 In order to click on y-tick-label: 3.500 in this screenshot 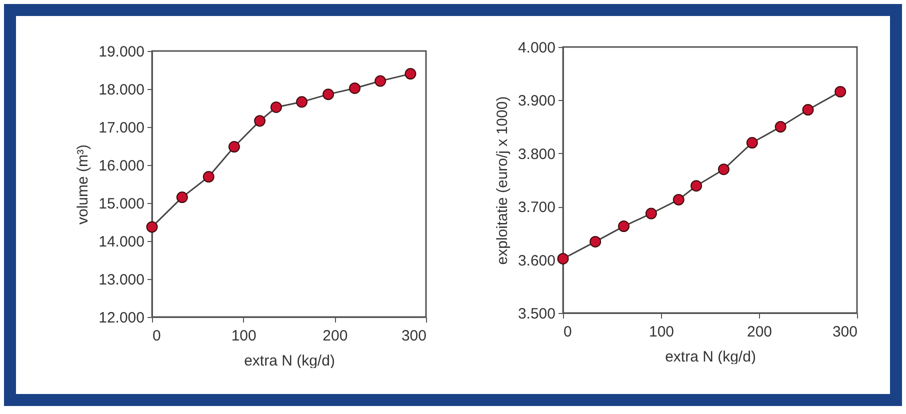, I will do `click(537, 314)`.